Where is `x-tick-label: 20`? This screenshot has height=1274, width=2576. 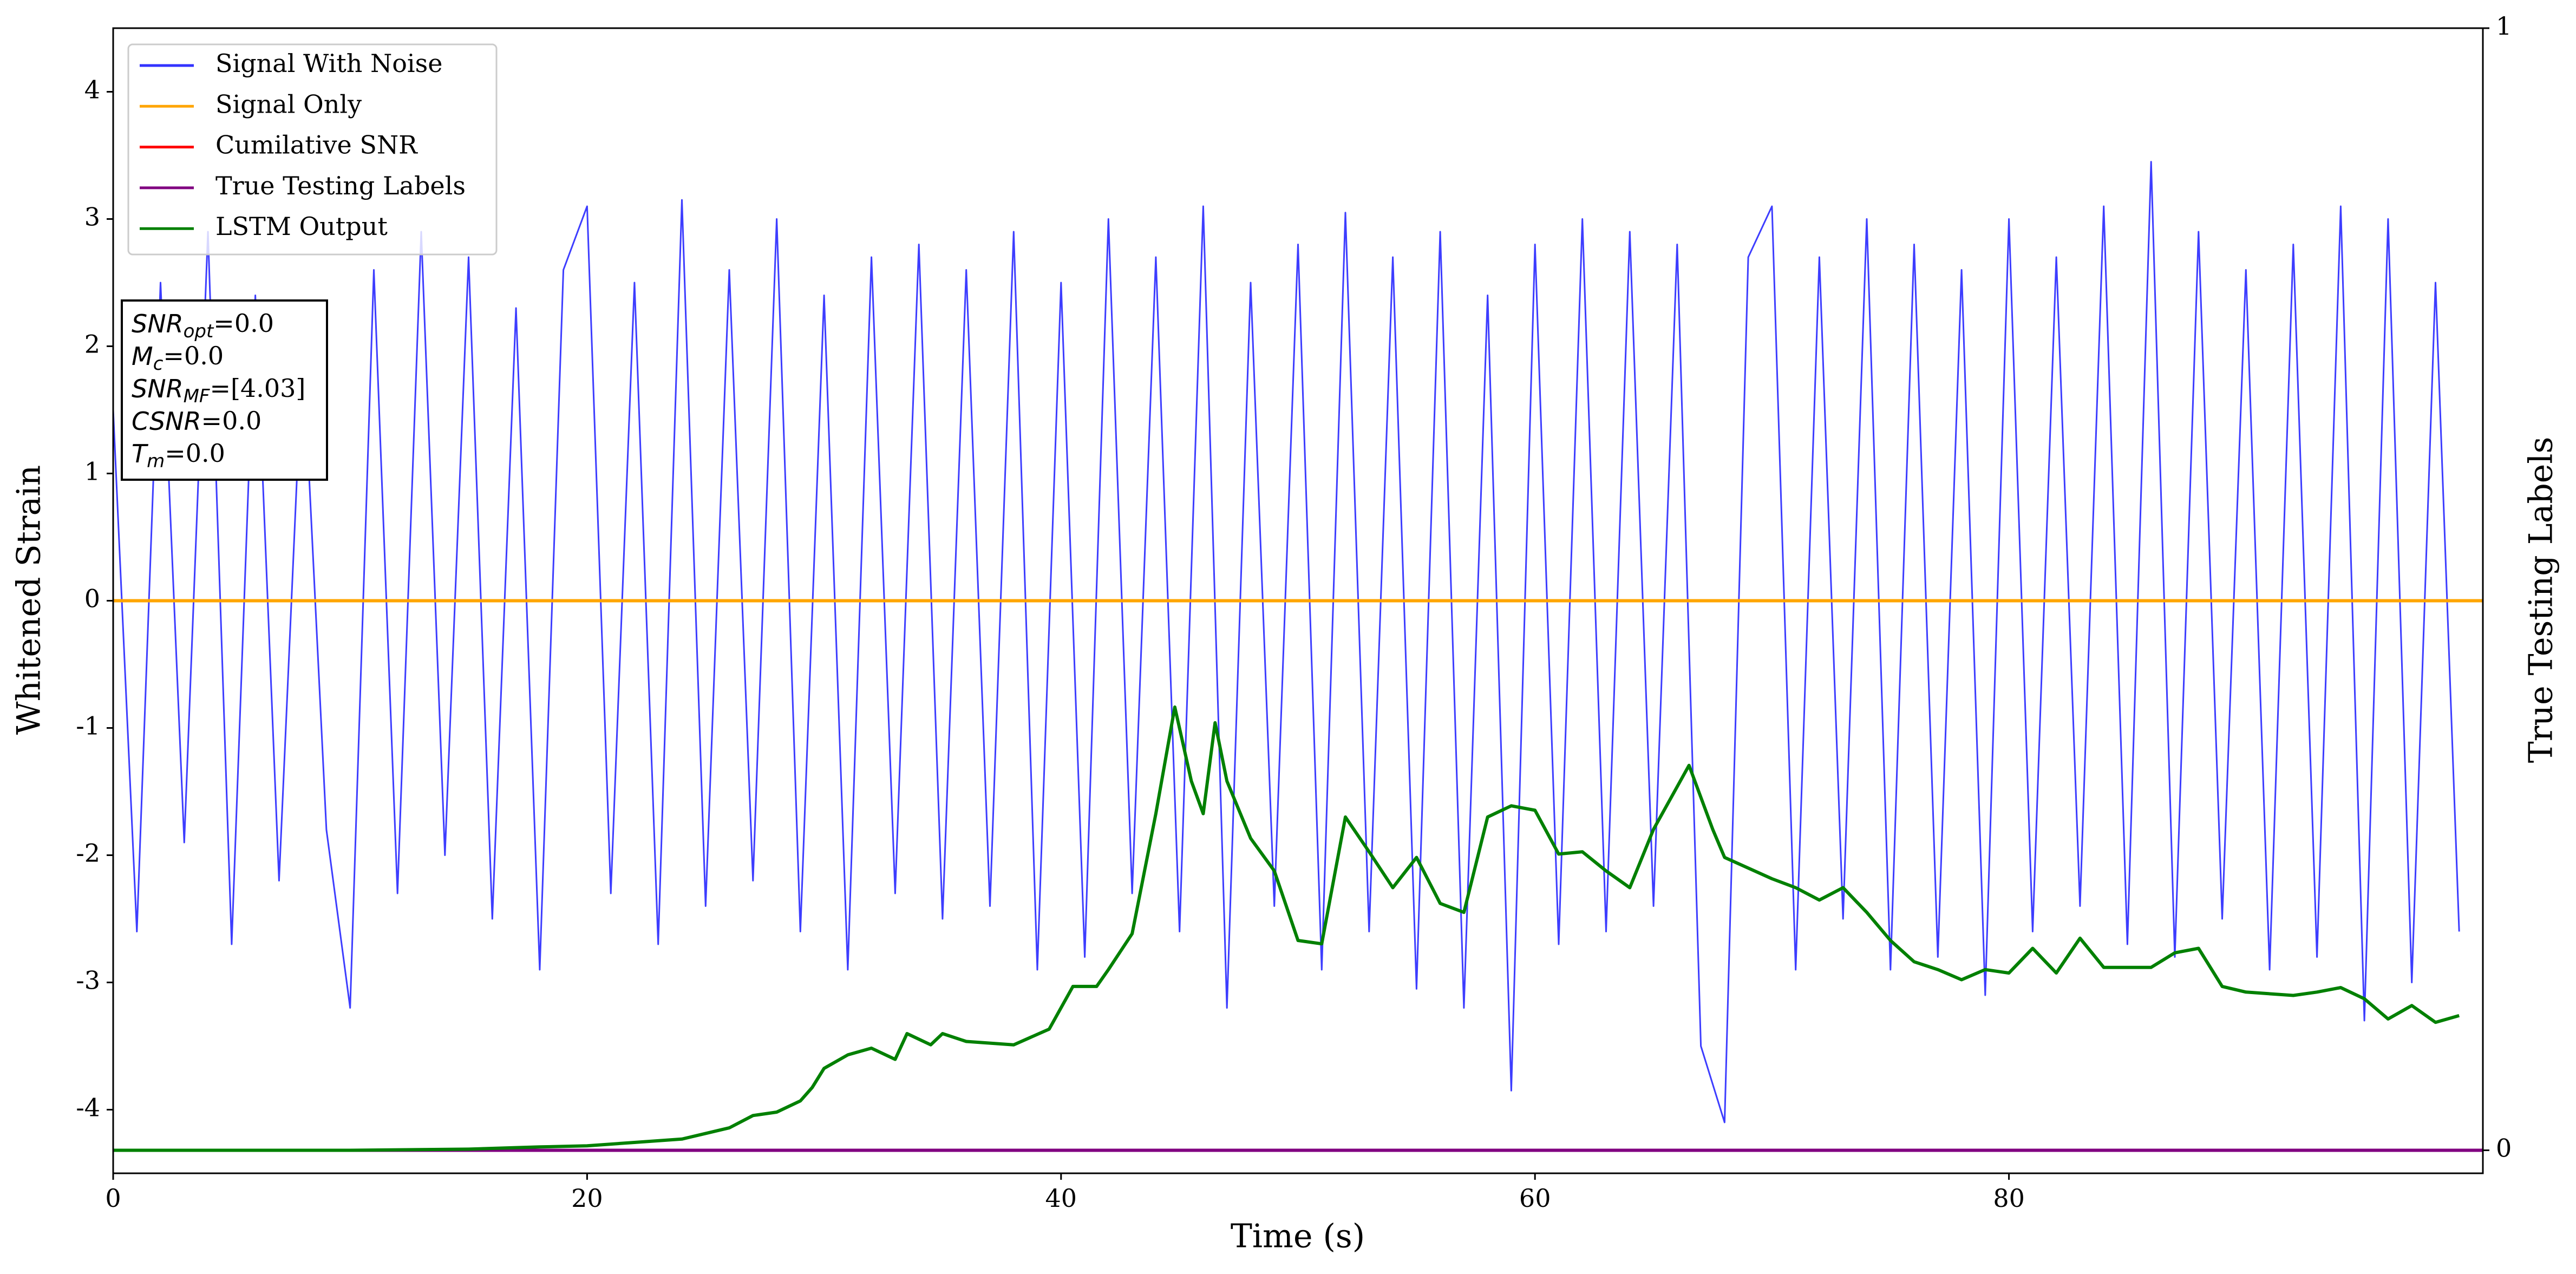
x-tick-label: 20 is located at coordinates (587, 1198).